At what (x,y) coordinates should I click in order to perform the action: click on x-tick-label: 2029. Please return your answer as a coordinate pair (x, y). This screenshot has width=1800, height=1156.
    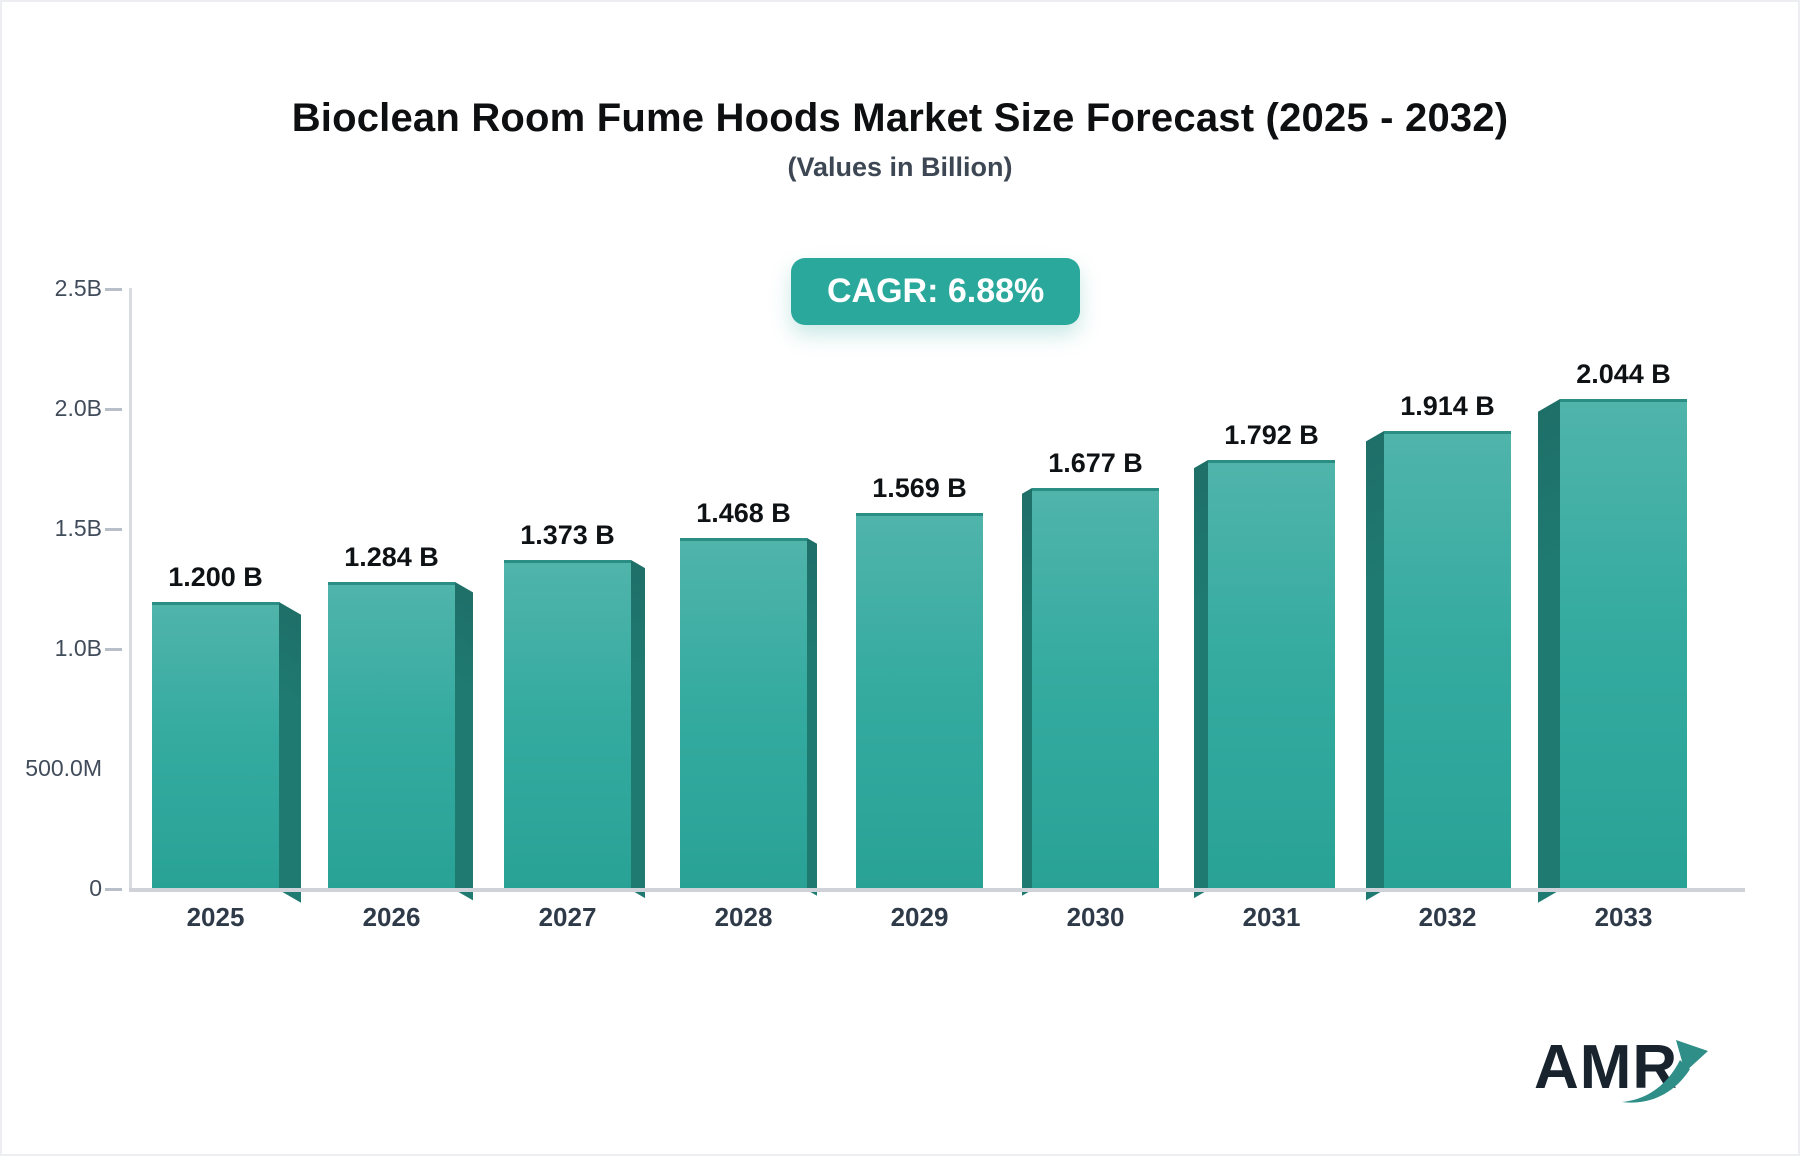
    Looking at the image, I should click on (919, 917).